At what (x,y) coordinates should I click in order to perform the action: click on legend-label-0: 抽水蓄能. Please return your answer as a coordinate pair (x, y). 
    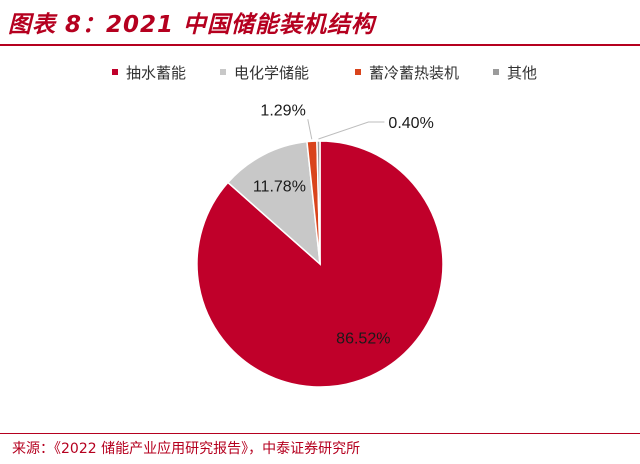
    Looking at the image, I should click on (156, 73).